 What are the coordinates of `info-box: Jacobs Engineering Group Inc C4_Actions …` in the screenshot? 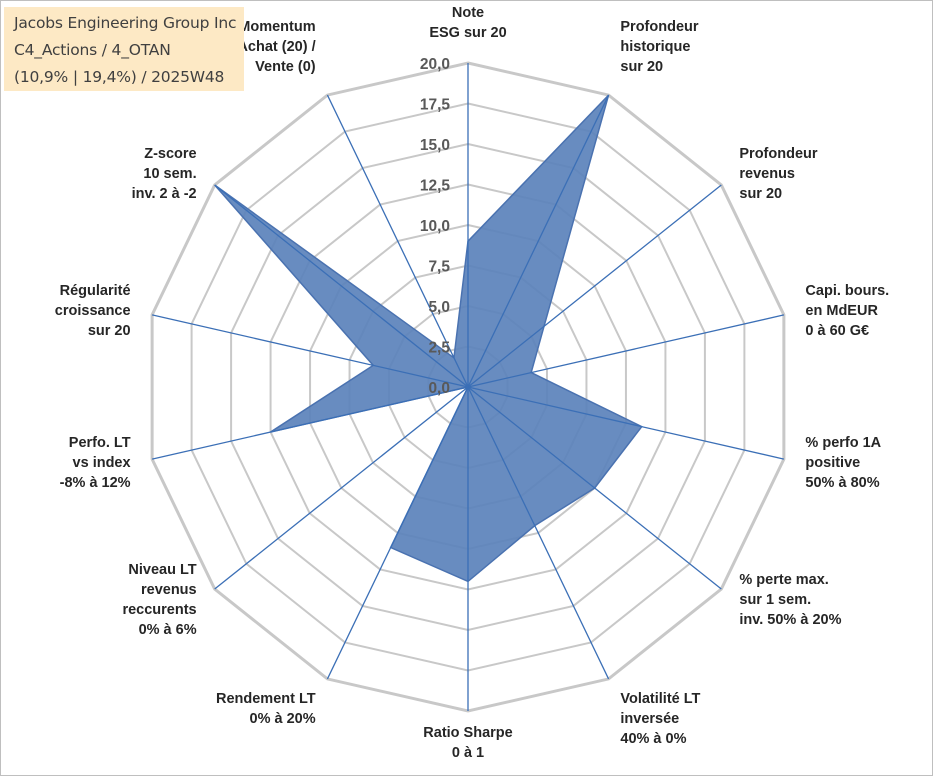 It's located at (124, 49).